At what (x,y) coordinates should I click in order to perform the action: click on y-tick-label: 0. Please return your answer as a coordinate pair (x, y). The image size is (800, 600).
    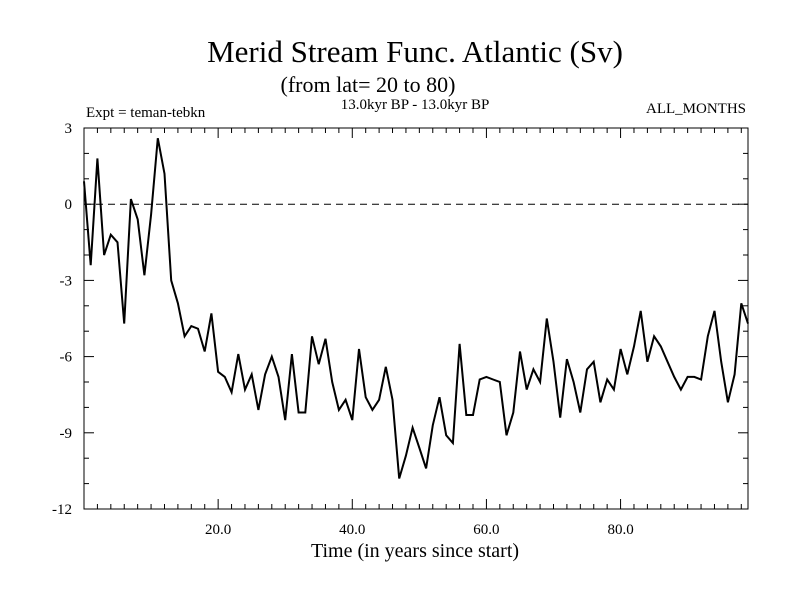
    Looking at the image, I should click on (69, 205).